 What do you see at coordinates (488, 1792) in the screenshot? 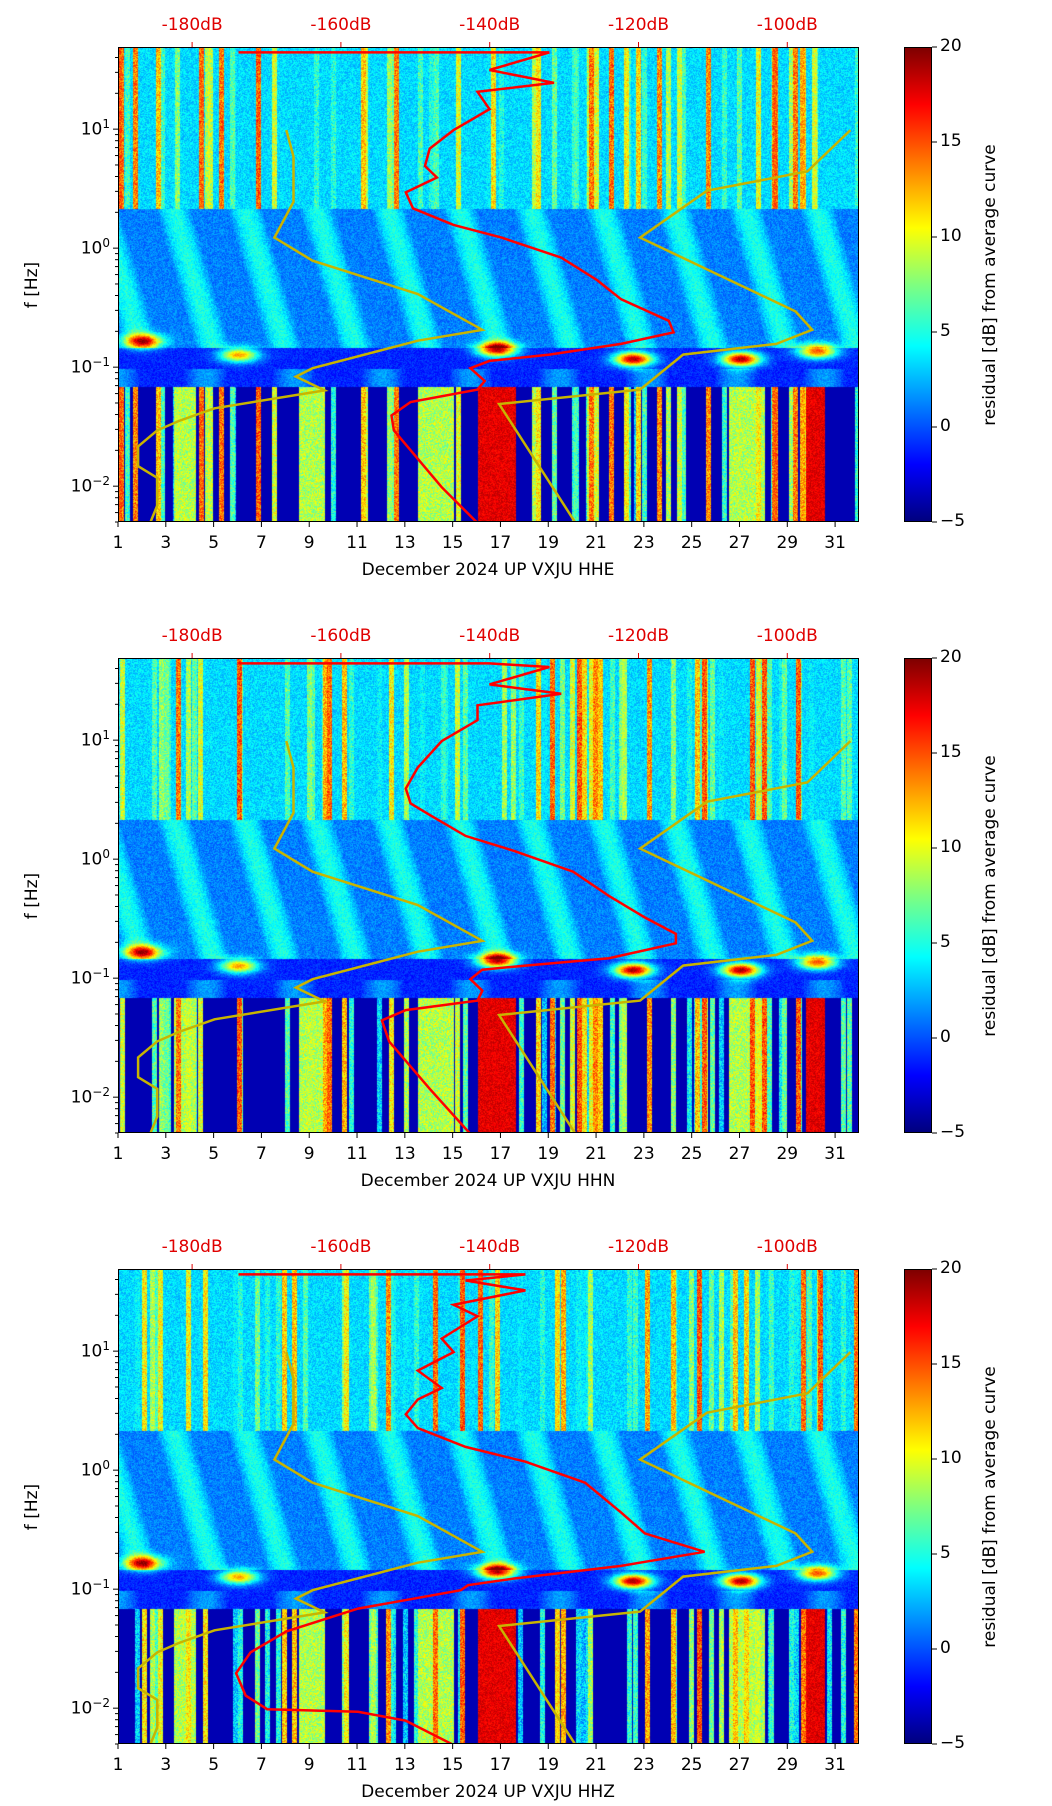
I see `x-axis-label: December 2024 UP VXJU HHZ` at bounding box center [488, 1792].